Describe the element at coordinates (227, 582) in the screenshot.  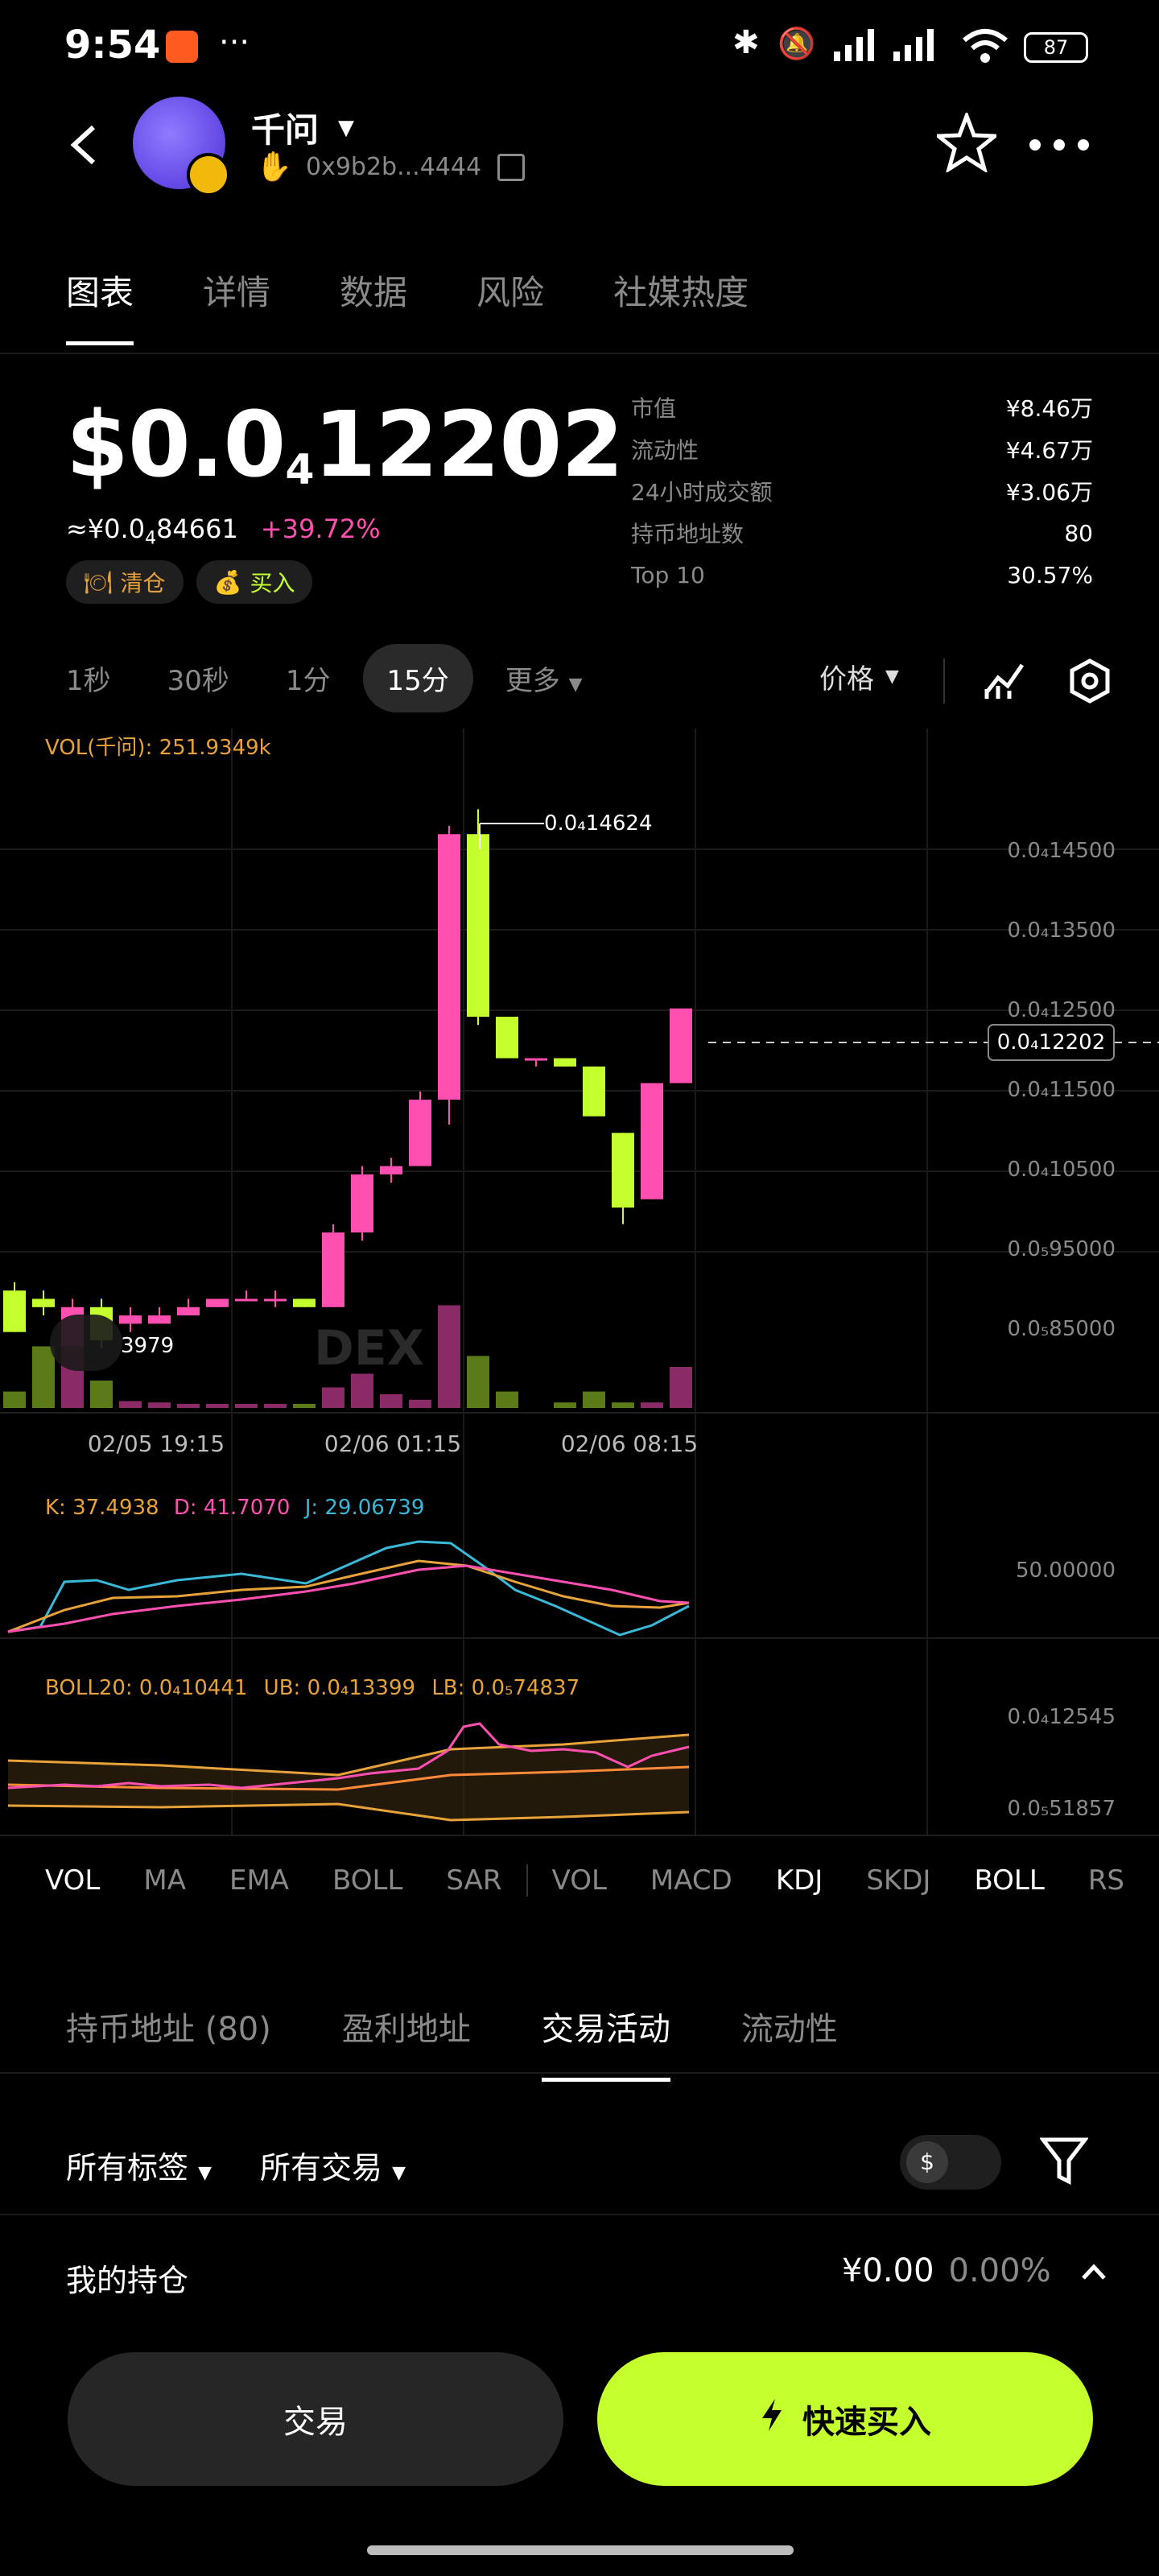
I see `money-bag-icon: 💰` at that location.